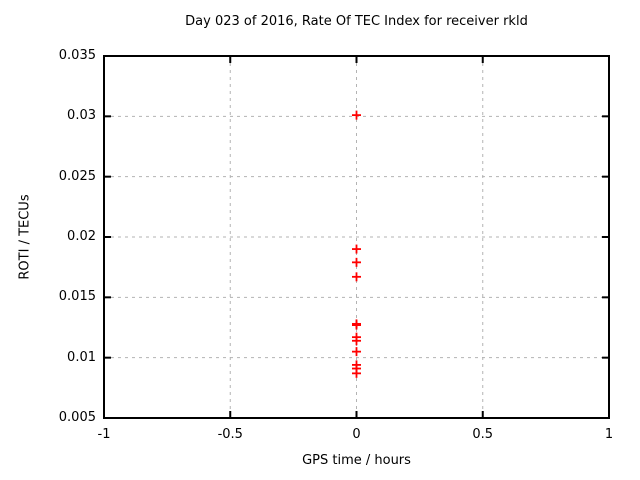  I want to click on y-tick-label: 0.005, so click(77, 417).